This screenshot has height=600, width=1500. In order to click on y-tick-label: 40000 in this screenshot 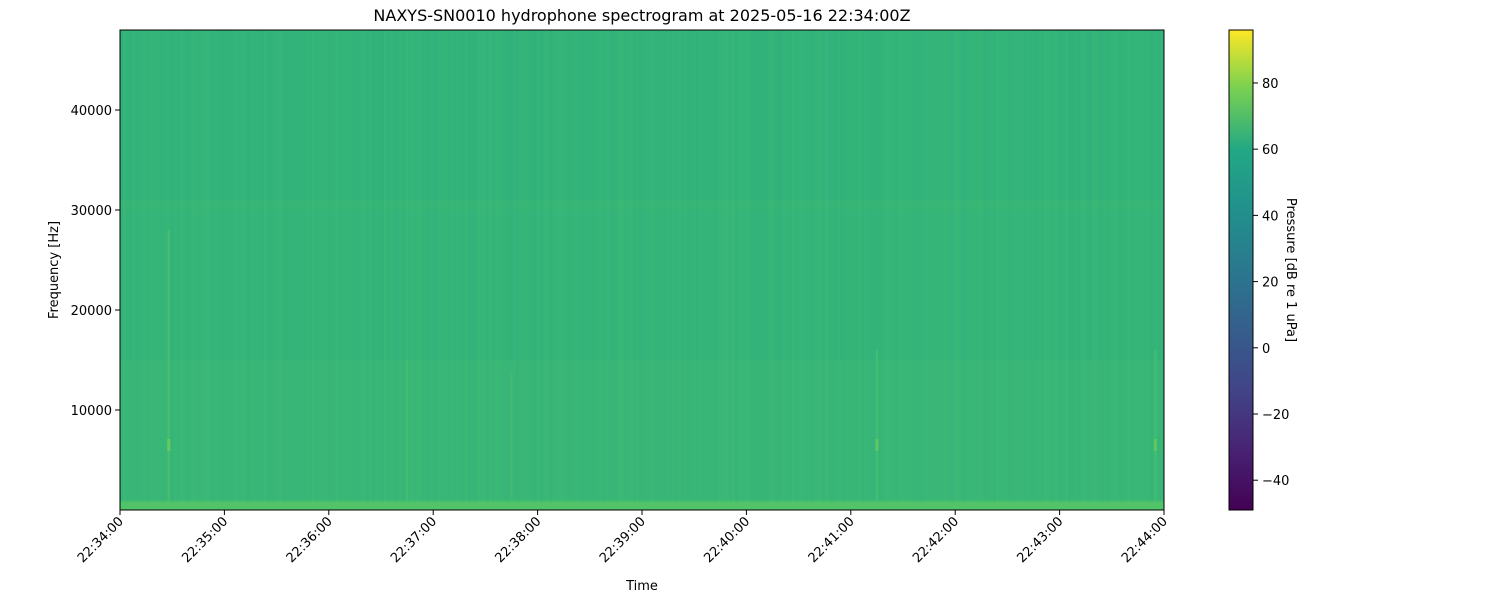, I will do `click(91, 111)`.